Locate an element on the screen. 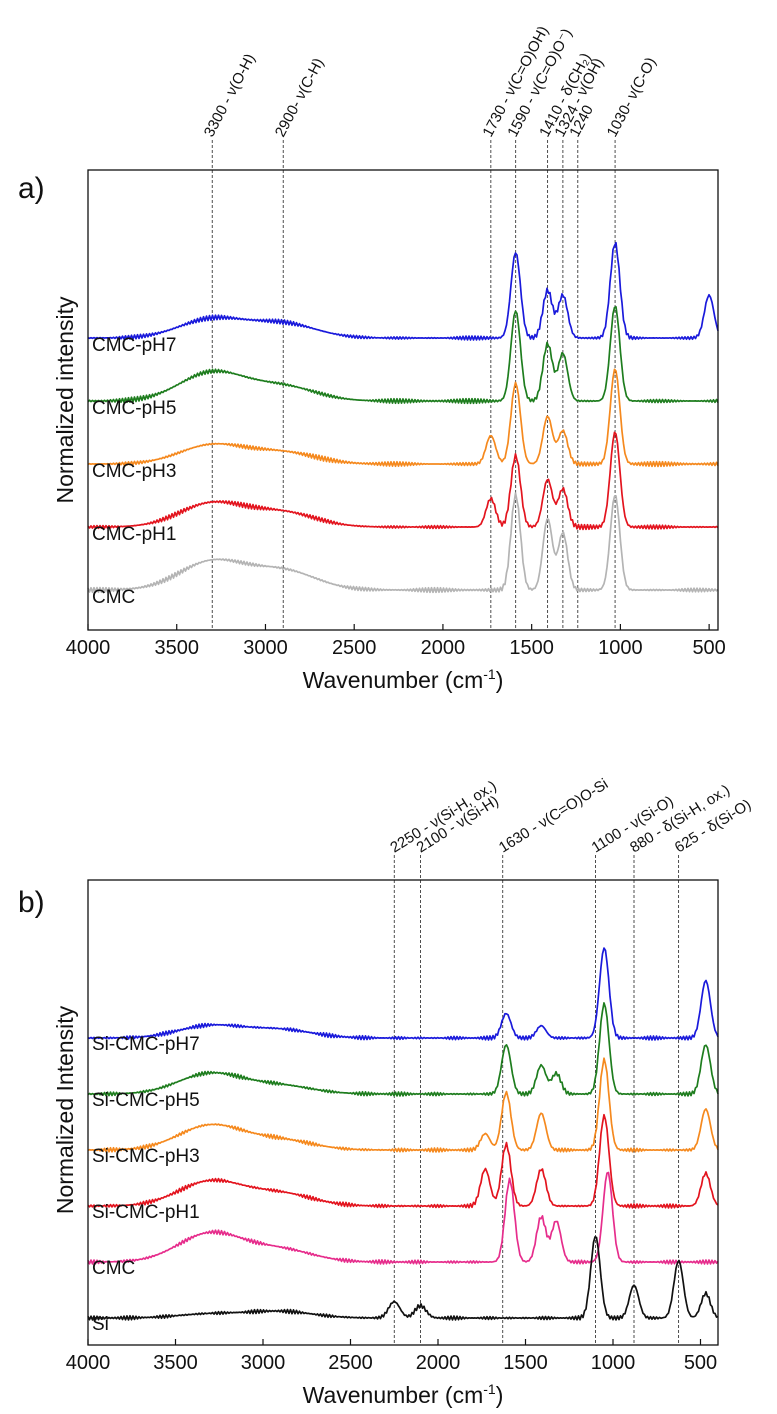  panel-a-x-ticks: 4000 3500 3000 2500 2000 1500 1000 500 is located at coordinates (396, 641).